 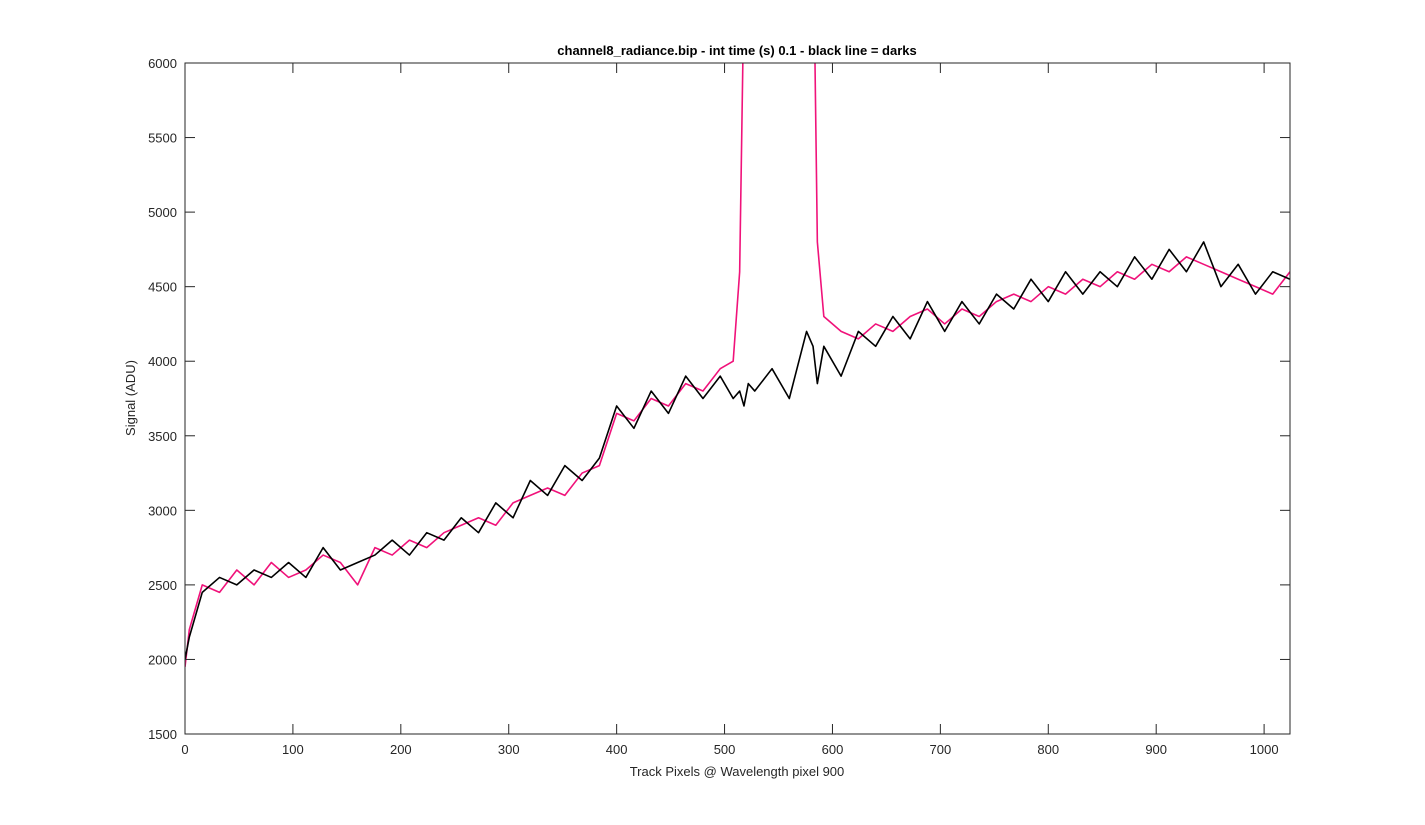 What do you see at coordinates (162, 138) in the screenshot?
I see `y-tick-label: 5500` at bounding box center [162, 138].